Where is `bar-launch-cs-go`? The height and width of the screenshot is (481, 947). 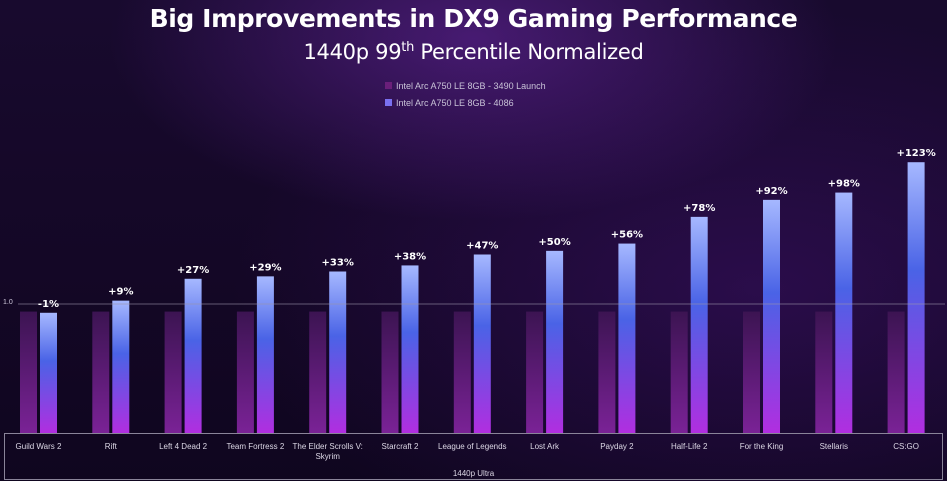
bar-launch-cs-go is located at coordinates (896, 372).